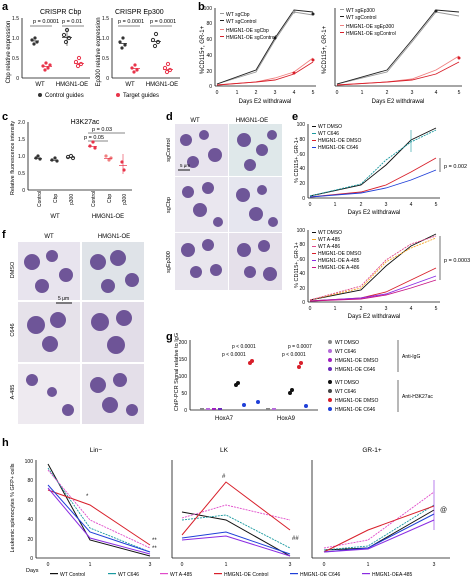  I want to click on svg-text: 2.0, so click(21, 123).